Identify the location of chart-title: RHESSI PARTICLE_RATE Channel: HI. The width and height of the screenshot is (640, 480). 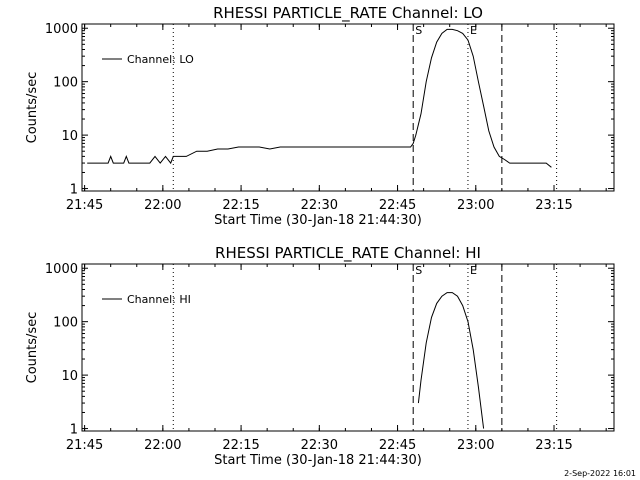
(348, 253).